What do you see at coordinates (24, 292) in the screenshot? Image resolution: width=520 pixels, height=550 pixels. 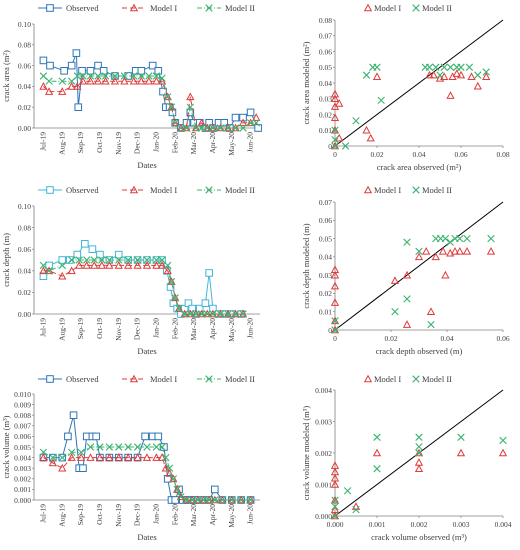 I see `y-tick-label: 0.02` at bounding box center [24, 292].